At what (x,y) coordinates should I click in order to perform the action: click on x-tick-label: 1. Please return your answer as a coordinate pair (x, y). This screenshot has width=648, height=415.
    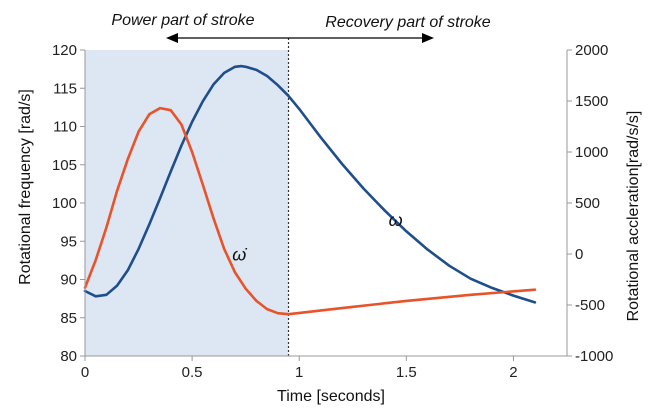
    Looking at the image, I should click on (299, 372).